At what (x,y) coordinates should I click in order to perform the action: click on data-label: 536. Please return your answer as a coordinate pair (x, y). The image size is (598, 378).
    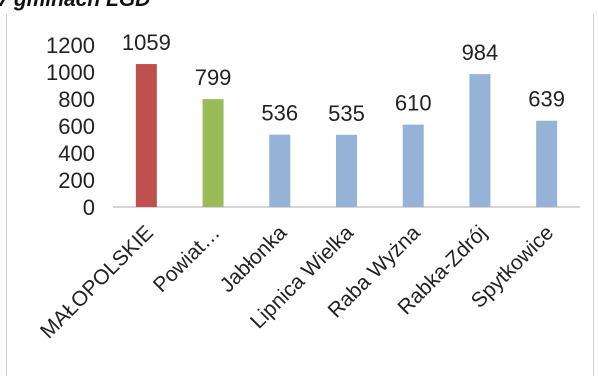
    Looking at the image, I should click on (279, 113).